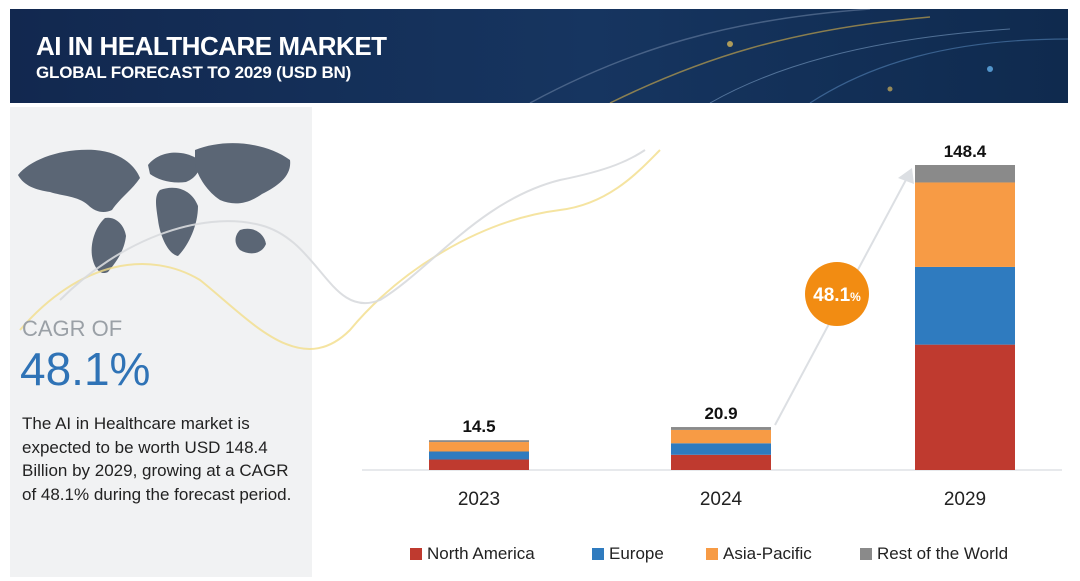 Image resolution: width=1080 pixels, height=581 pixels. I want to click on bar-segment-2024-asia-pacific, so click(721, 436).